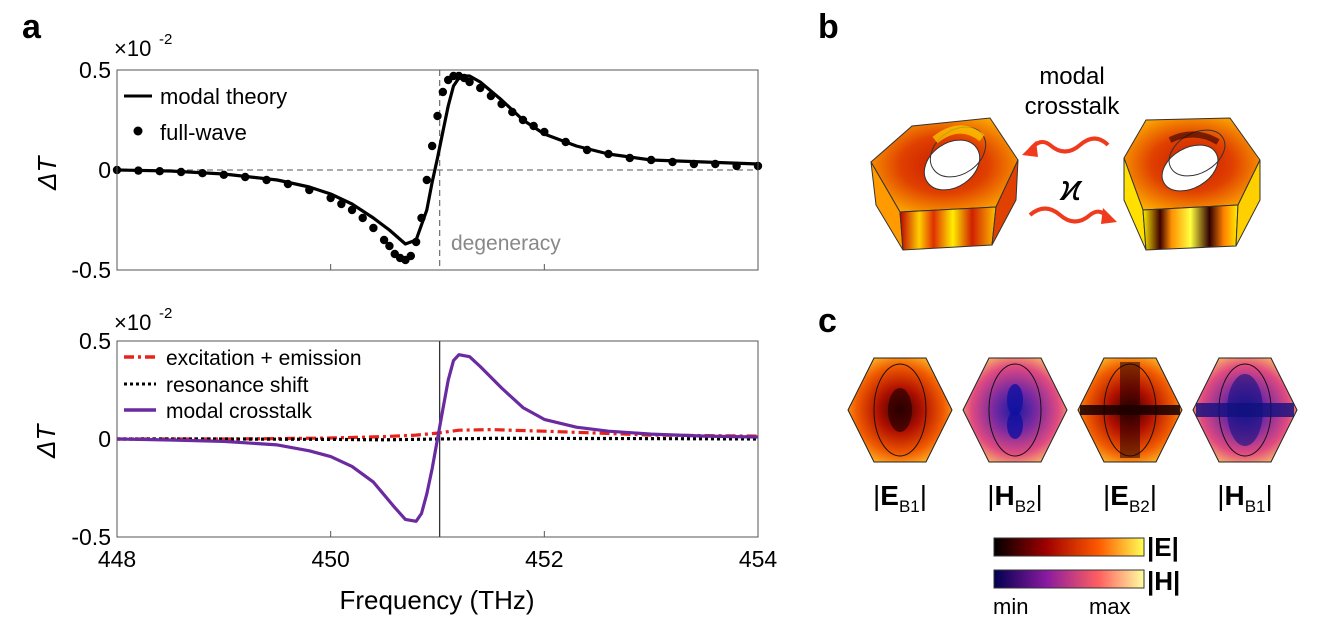 The width and height of the screenshot is (1329, 626). I want to click on map-label-H-B2: |HB2|, so click(1015, 498).